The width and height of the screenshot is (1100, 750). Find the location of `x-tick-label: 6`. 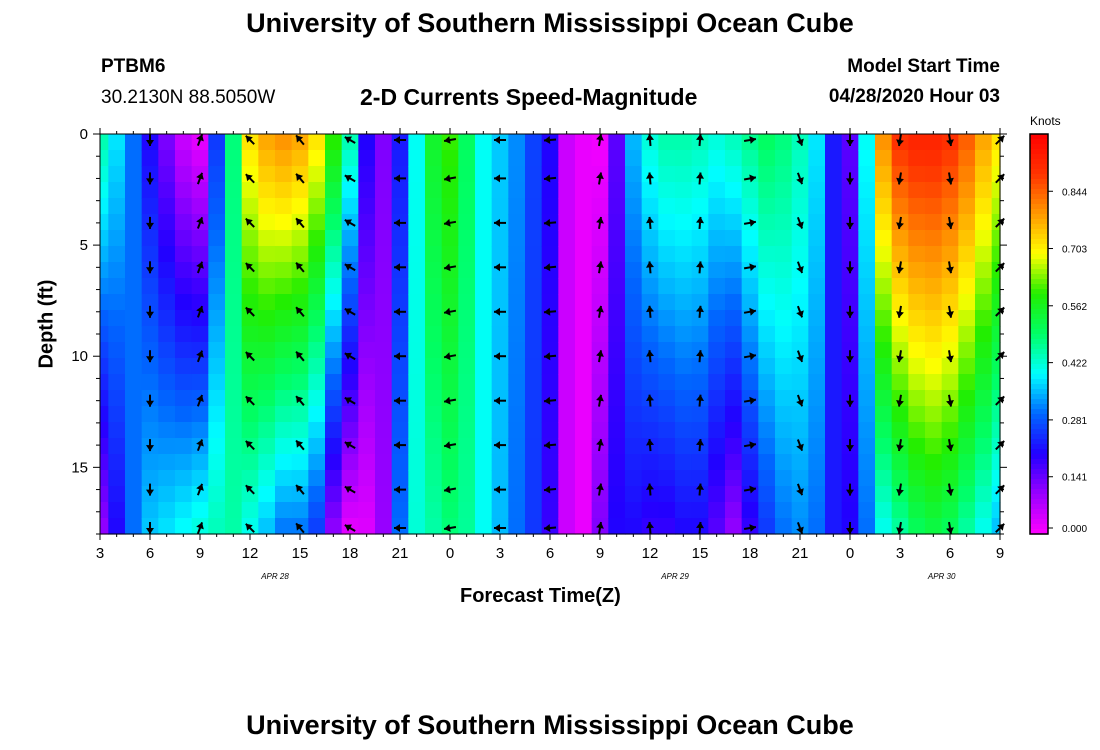

x-tick-label: 6 is located at coordinates (550, 553).